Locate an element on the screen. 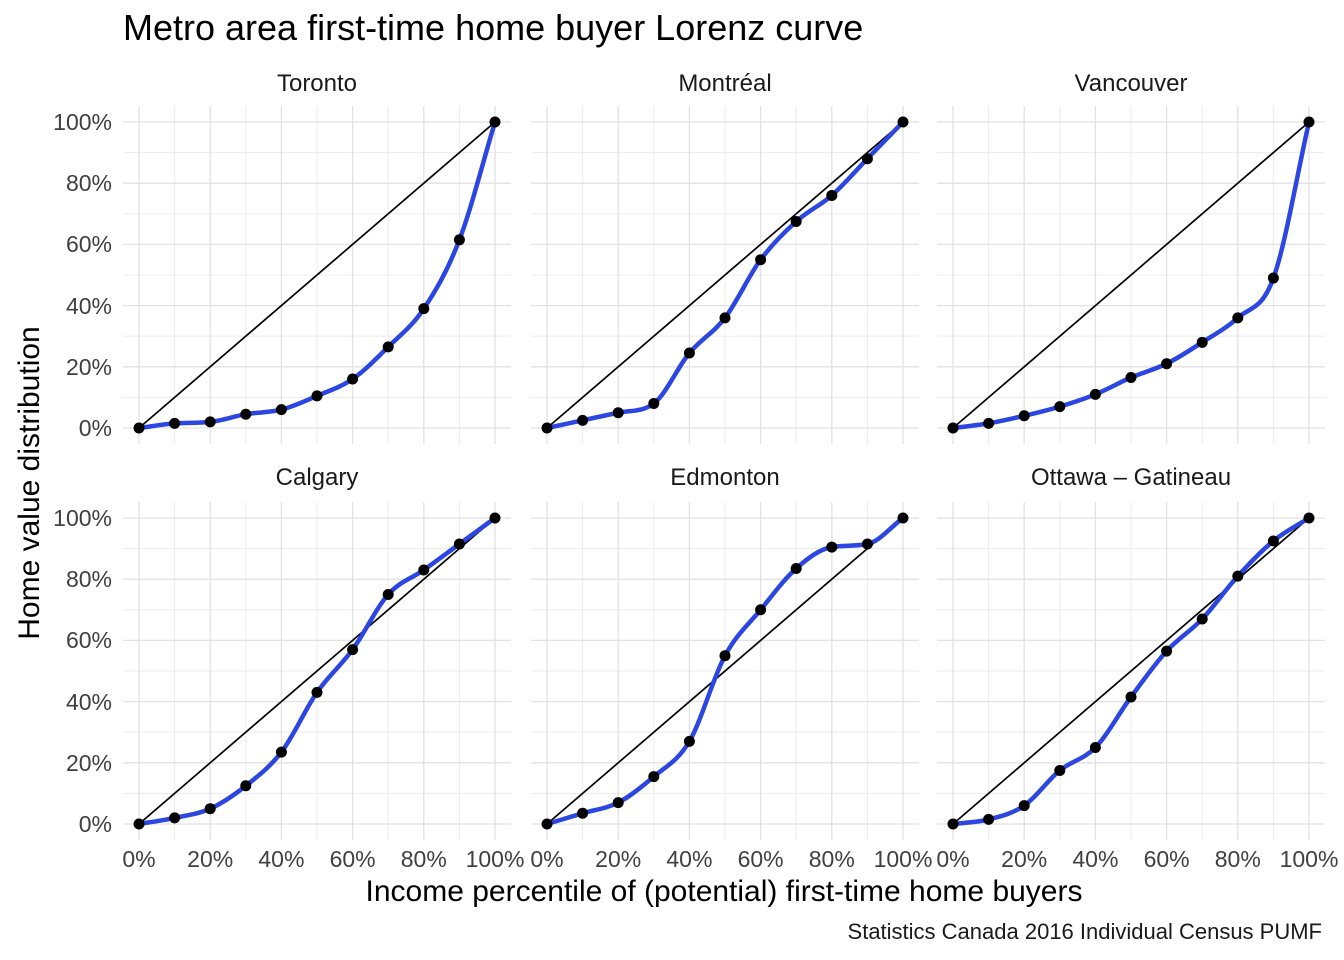 This screenshot has height=960, width=1344. facet-title-calgary: Calgary is located at coordinates (317, 477).